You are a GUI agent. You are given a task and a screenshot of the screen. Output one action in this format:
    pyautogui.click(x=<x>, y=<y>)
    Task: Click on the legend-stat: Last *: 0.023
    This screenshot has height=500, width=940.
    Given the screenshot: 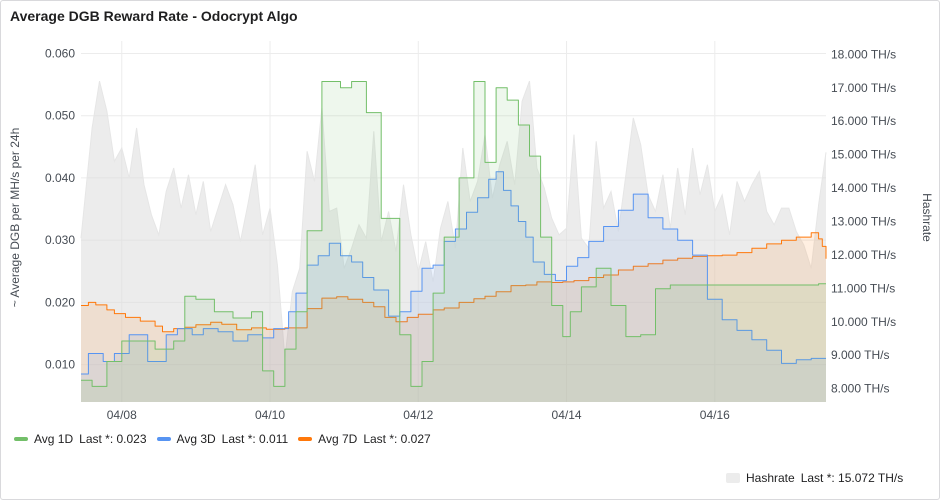 What is the action you would take?
    pyautogui.click(x=113, y=439)
    